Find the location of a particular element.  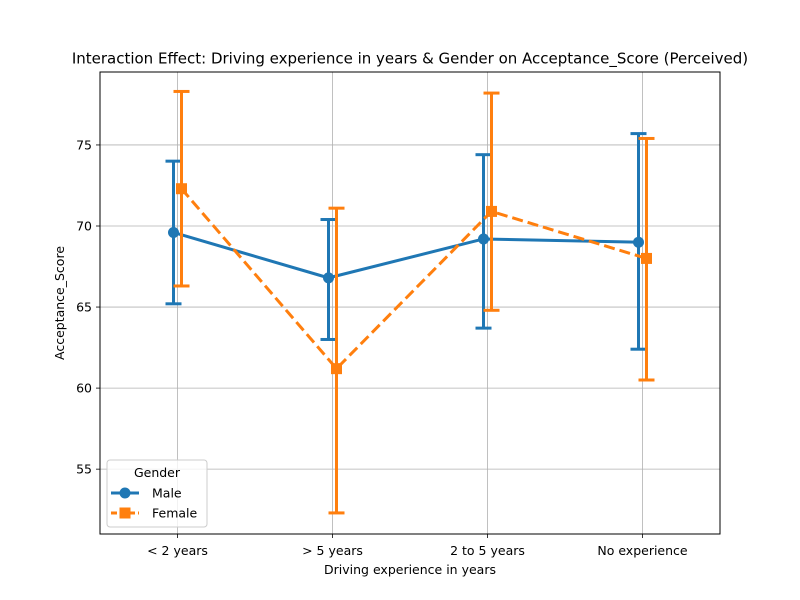

y-tick-label: 55 is located at coordinates (84, 469).